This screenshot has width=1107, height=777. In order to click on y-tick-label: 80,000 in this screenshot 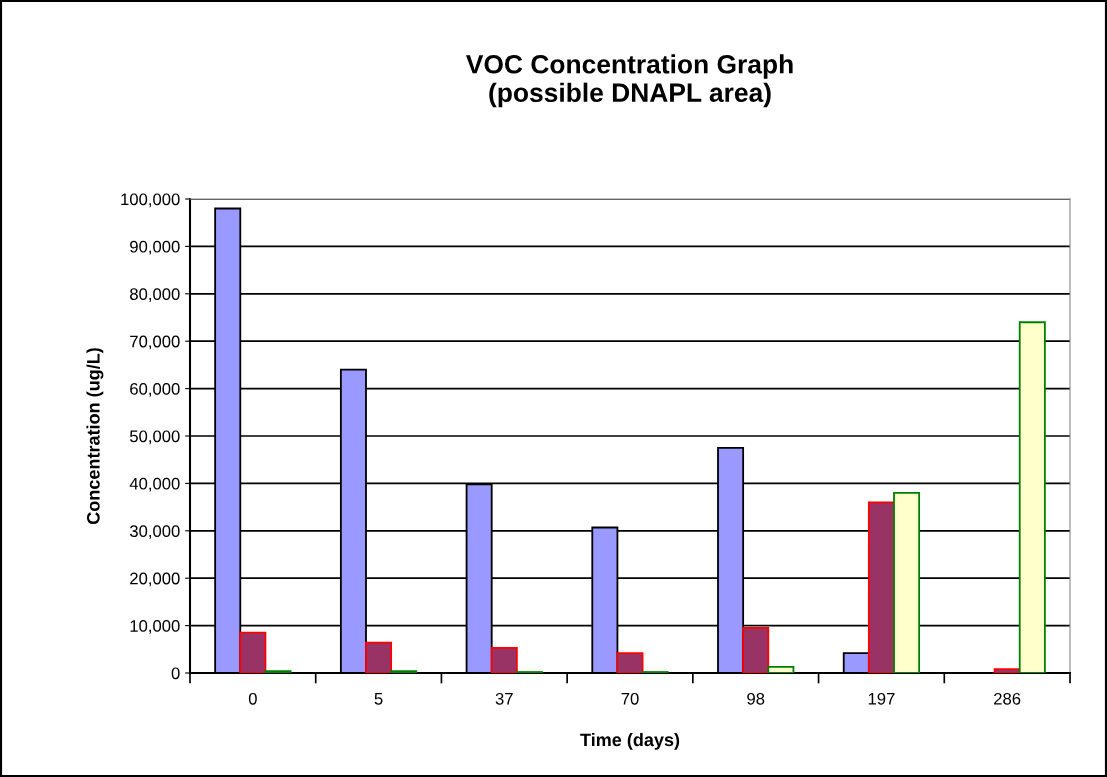, I will do `click(155, 295)`.